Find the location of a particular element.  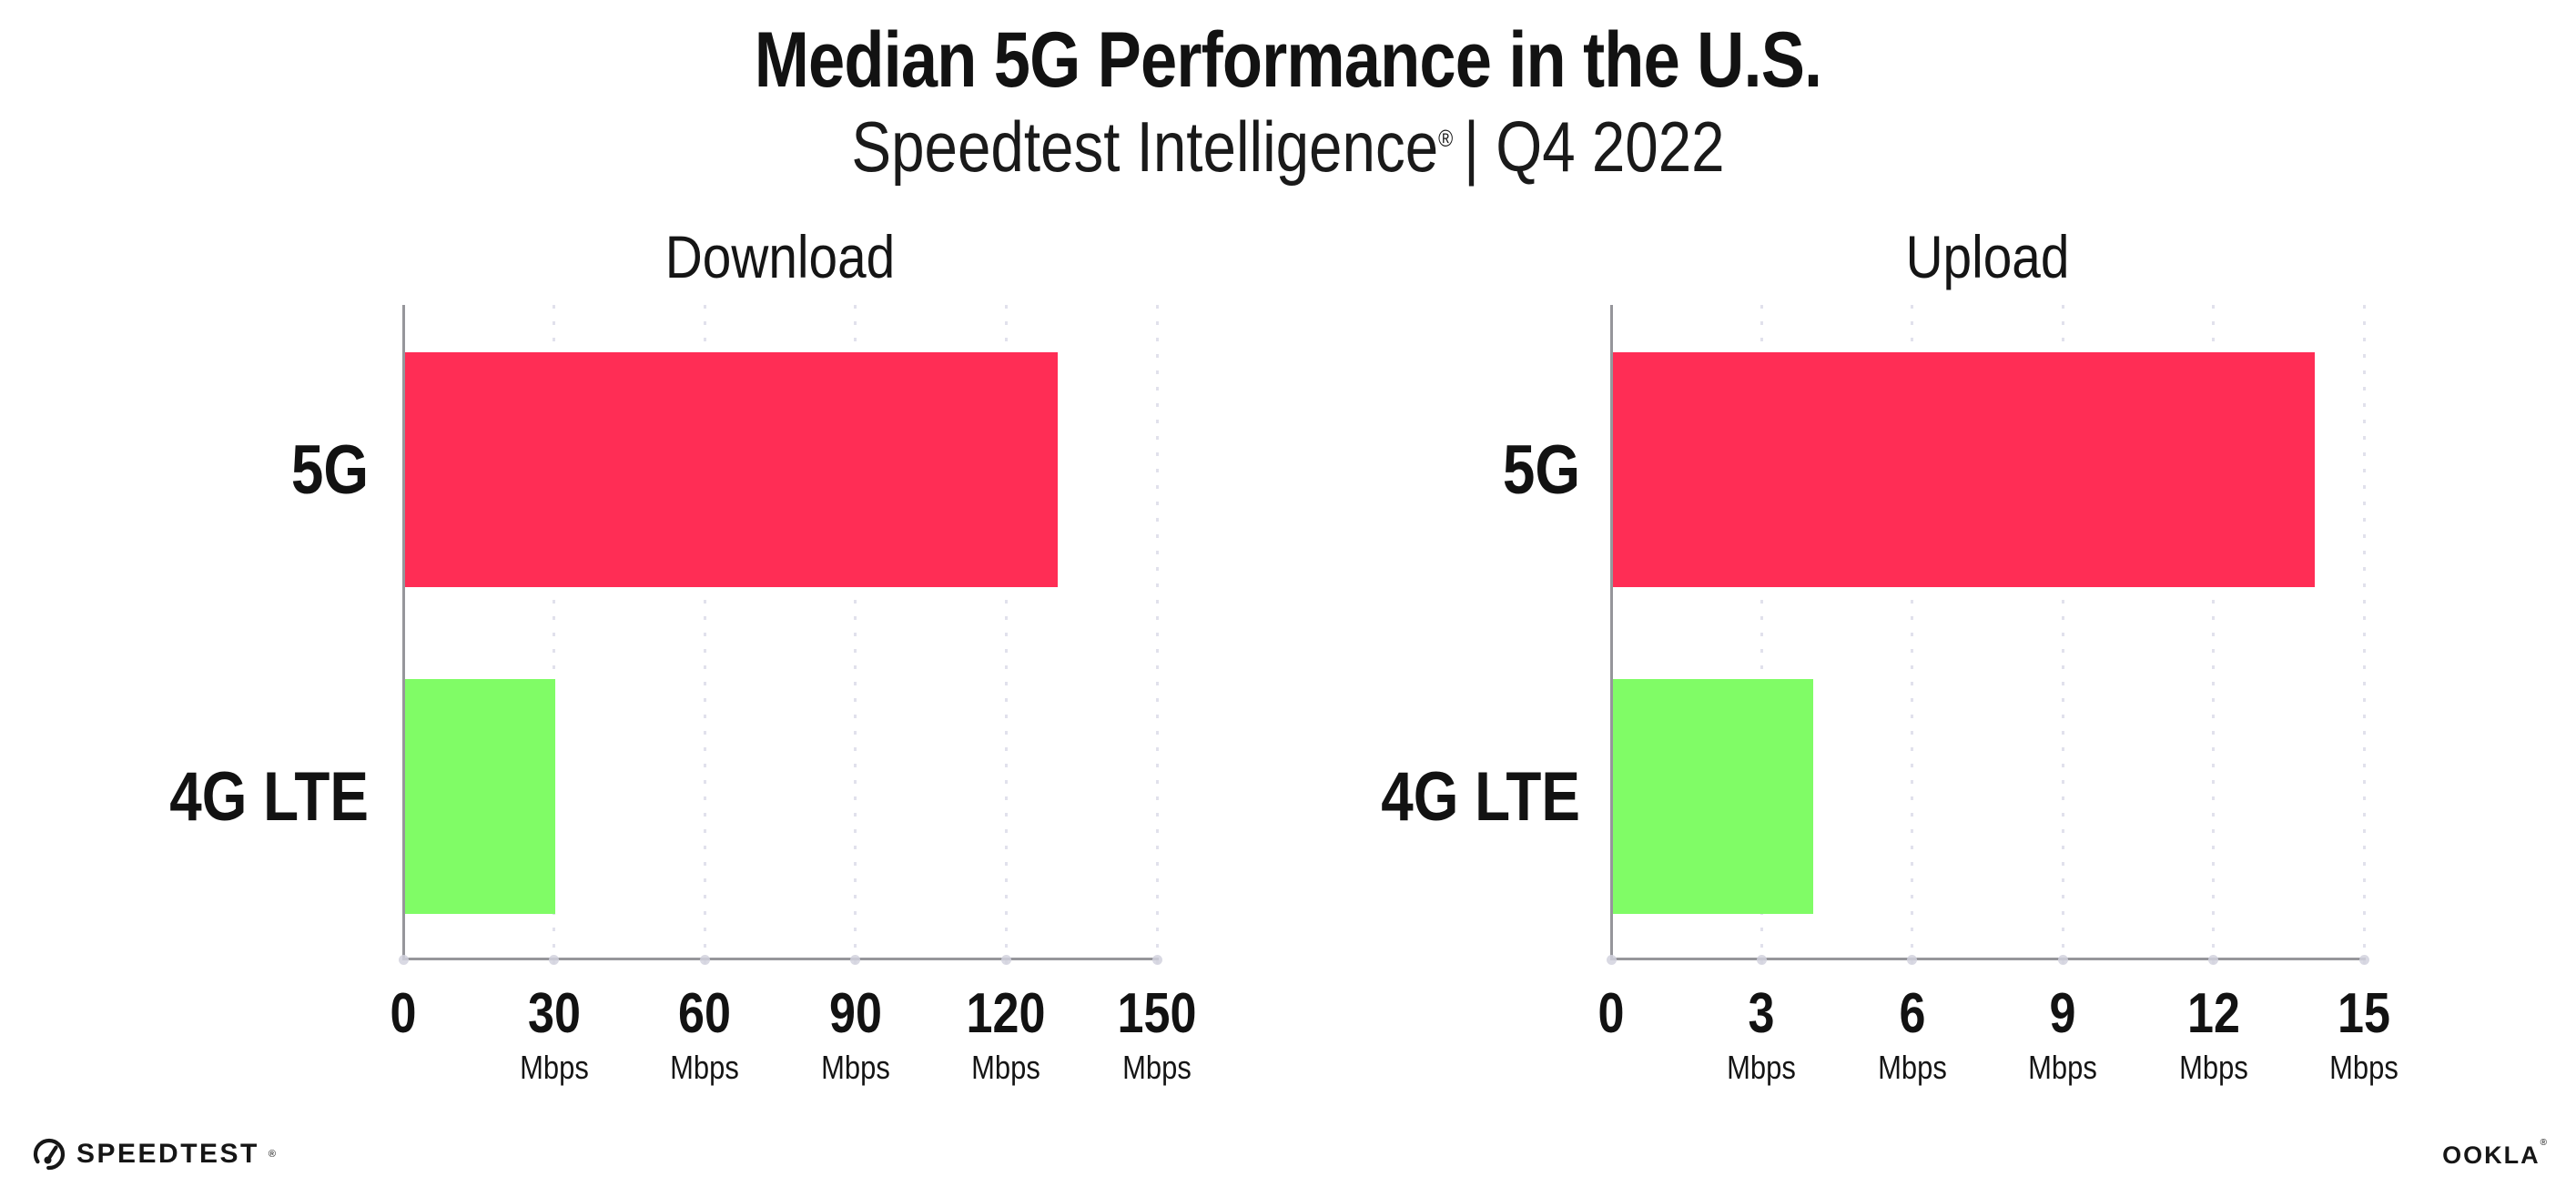

ookla-logo: OOKLA ® is located at coordinates (2494, 1154).